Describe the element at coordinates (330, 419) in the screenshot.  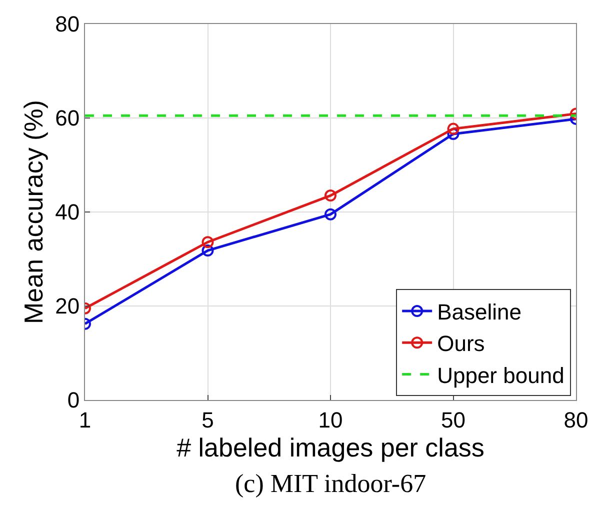
I see `x-tick-label: 10` at that location.